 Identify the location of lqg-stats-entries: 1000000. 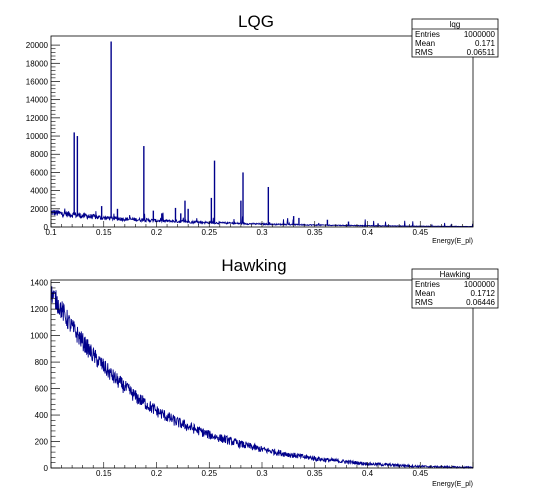
(480, 34).